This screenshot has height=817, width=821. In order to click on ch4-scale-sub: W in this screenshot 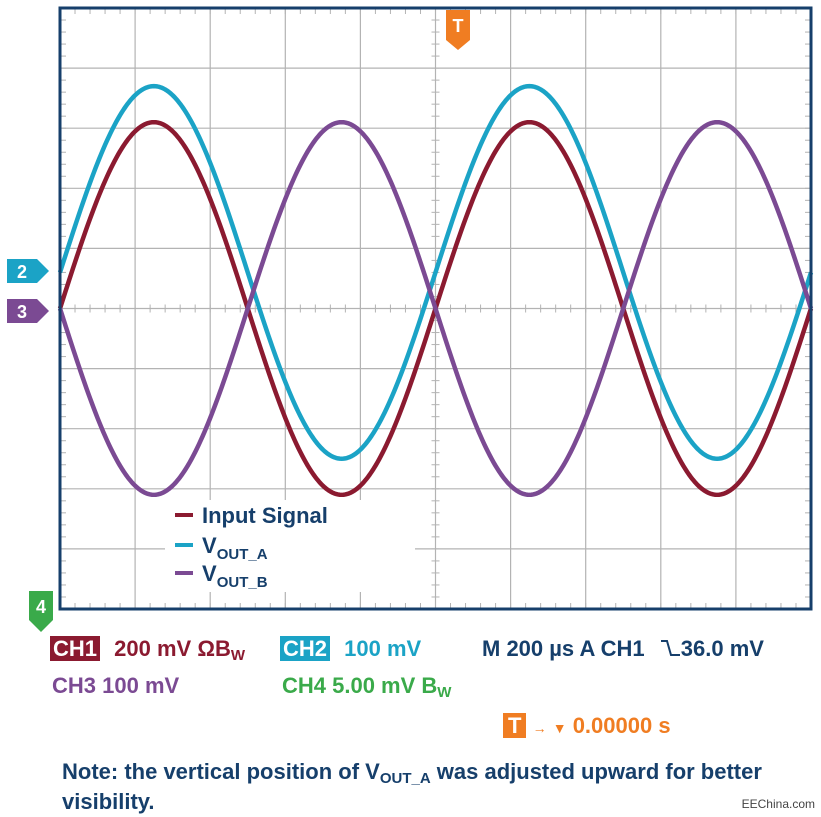, I will do `click(444, 692)`.